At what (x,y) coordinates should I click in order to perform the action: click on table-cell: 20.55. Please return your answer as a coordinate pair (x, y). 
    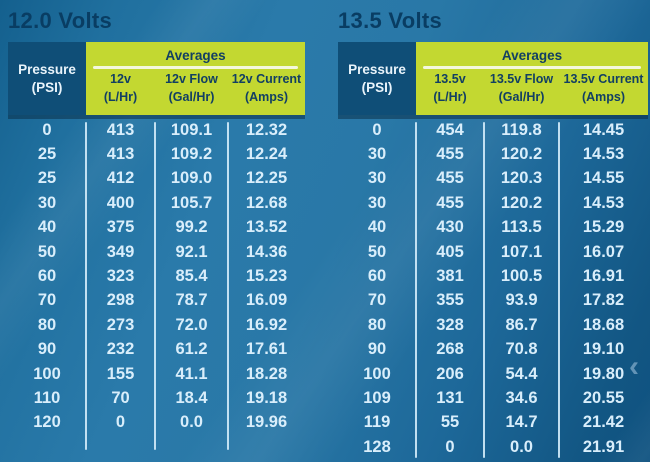
    Looking at the image, I should click on (603, 397).